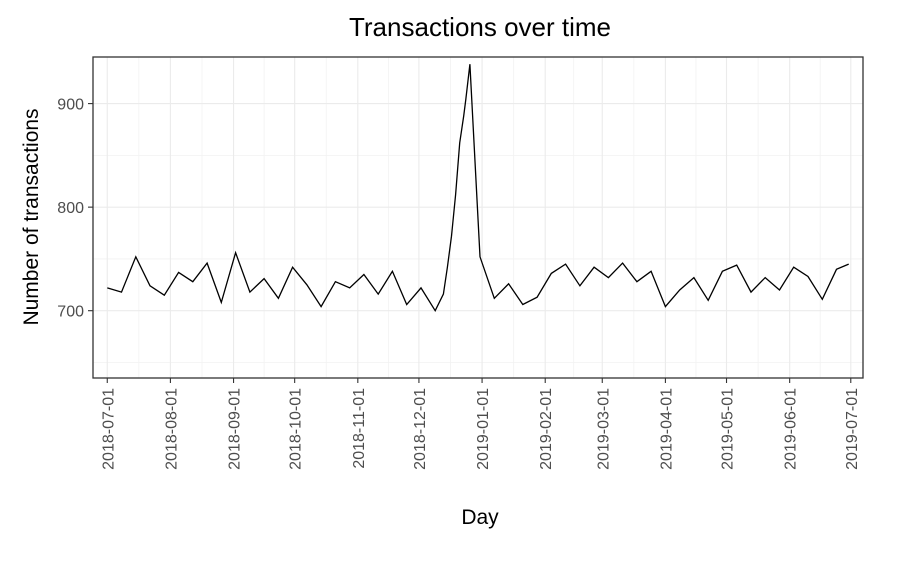 Image resolution: width=920 pixels, height=567 pixels. What do you see at coordinates (546, 429) in the screenshot?
I see `x-tick-label: 2019-02-01` at bounding box center [546, 429].